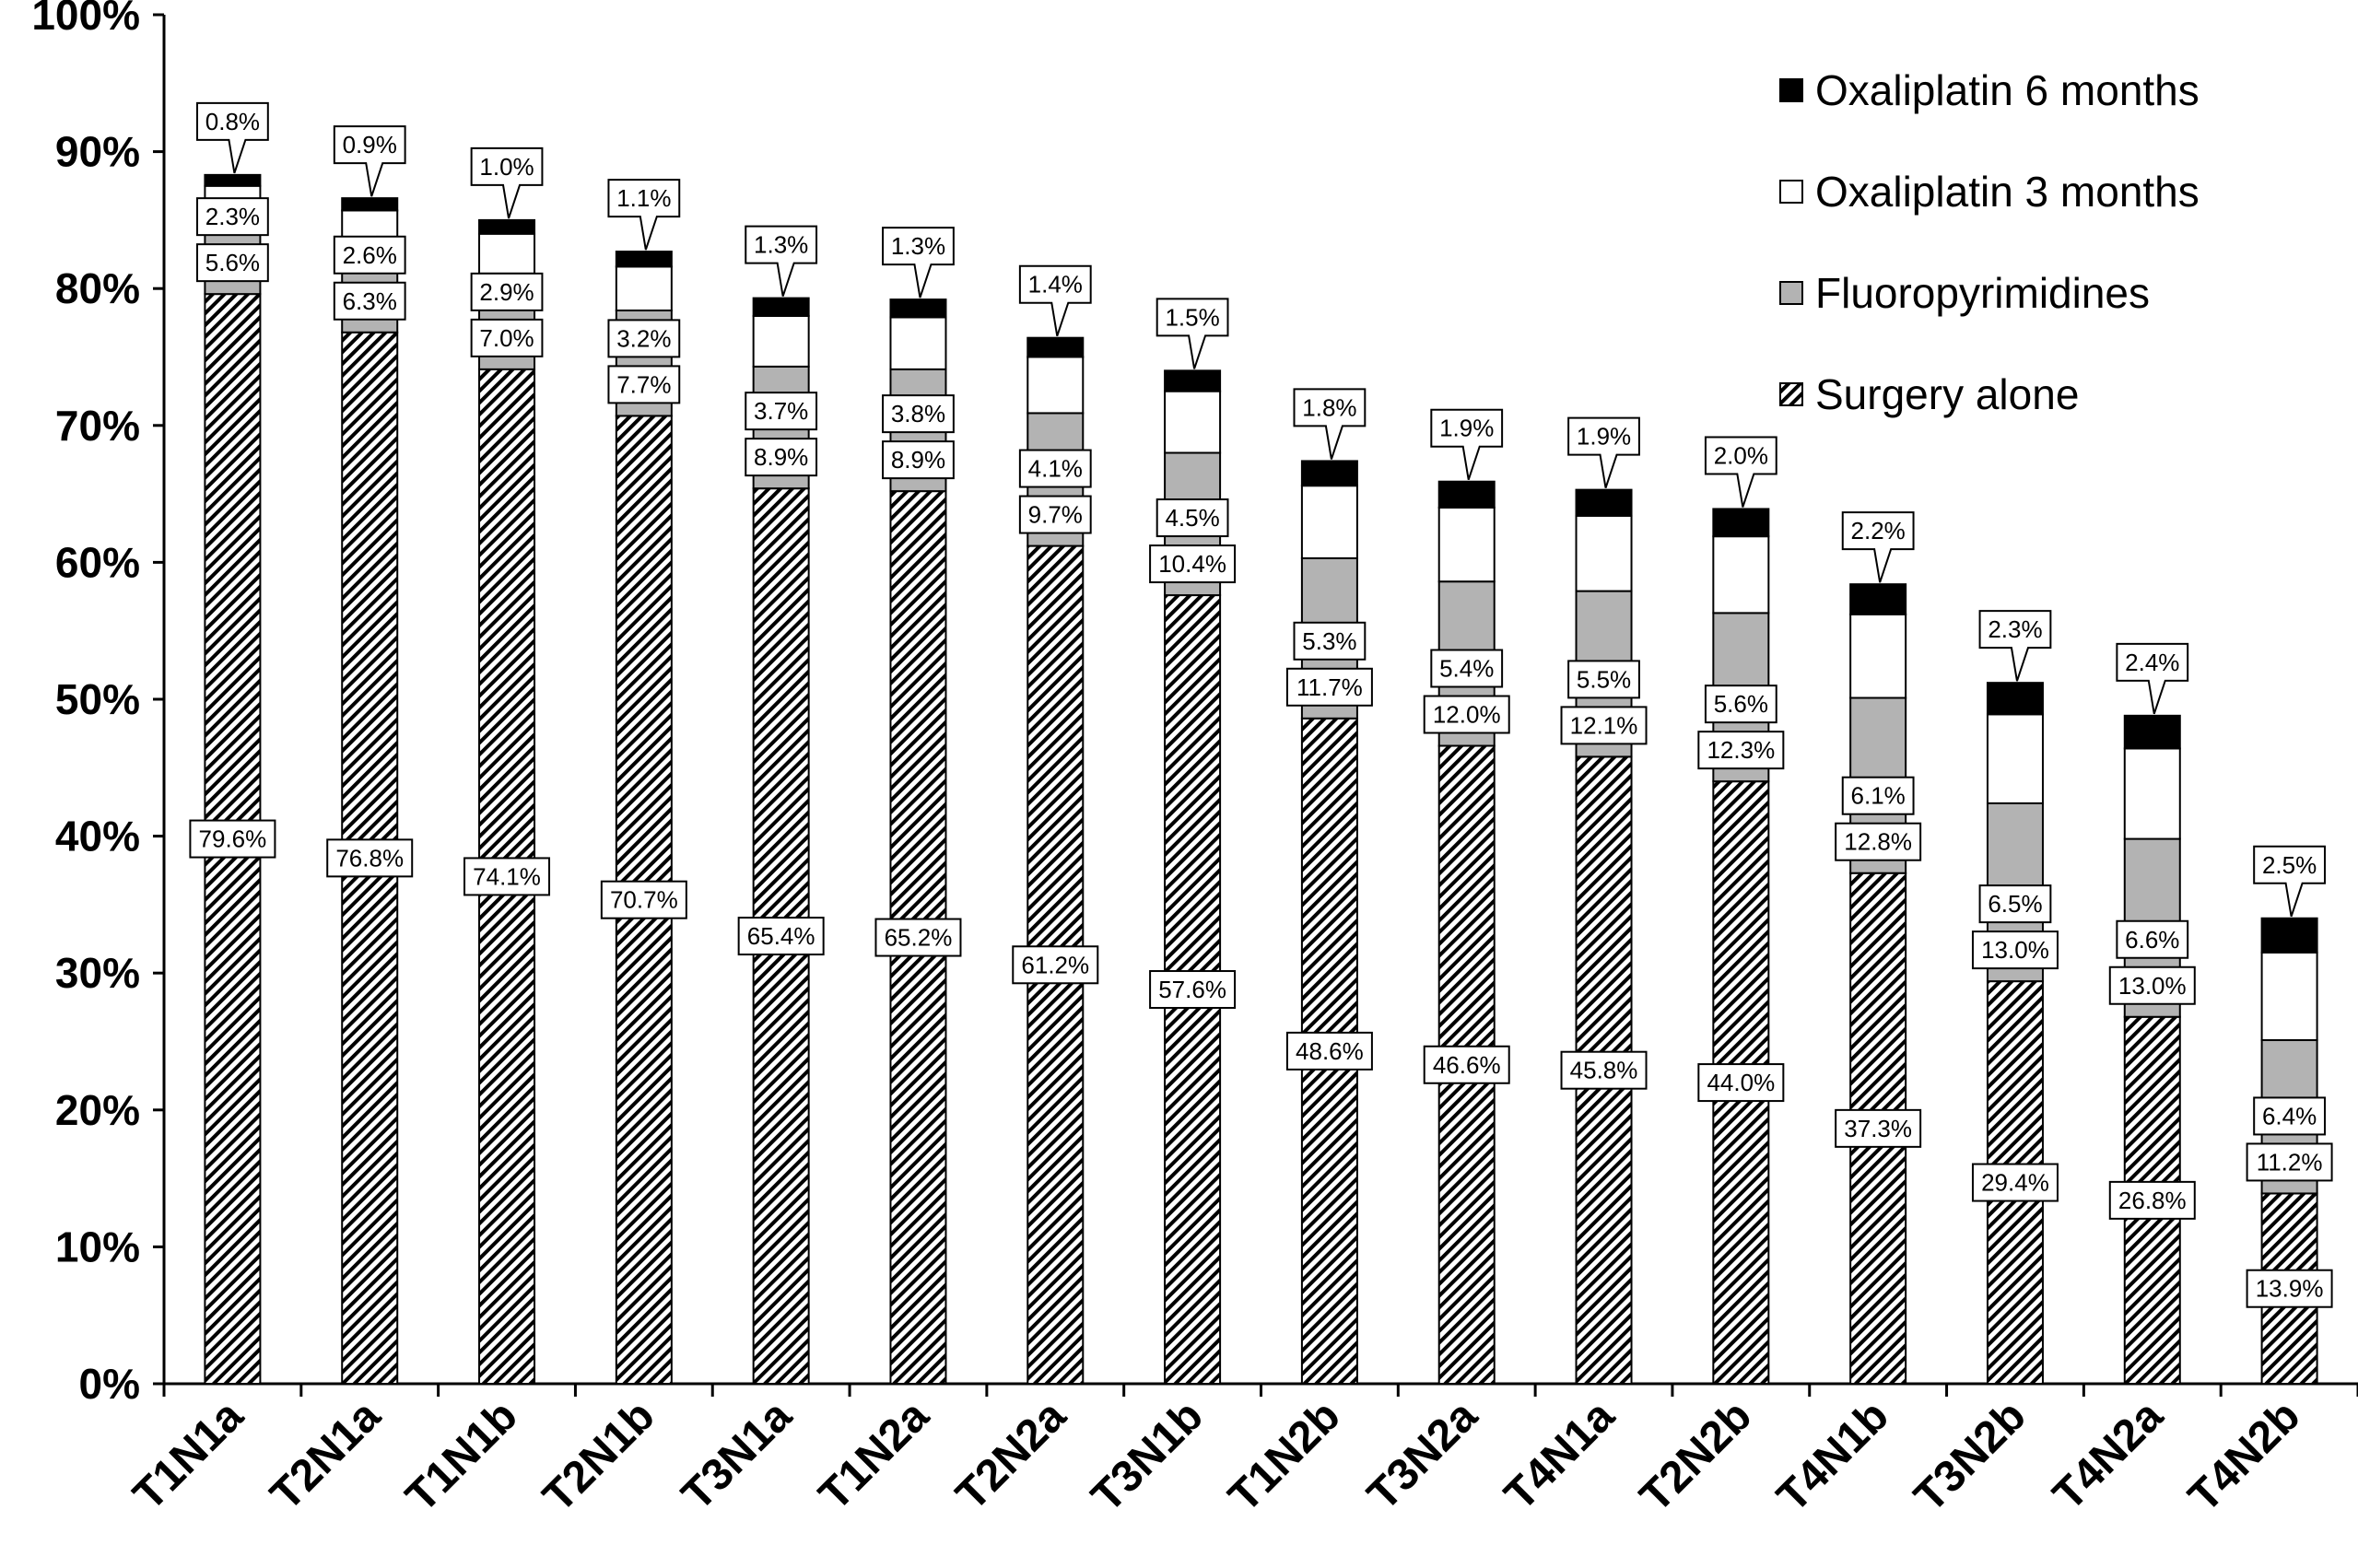 The image size is (2358, 1568). I want to click on svg-text: 11.2%, so click(2290, 1162).